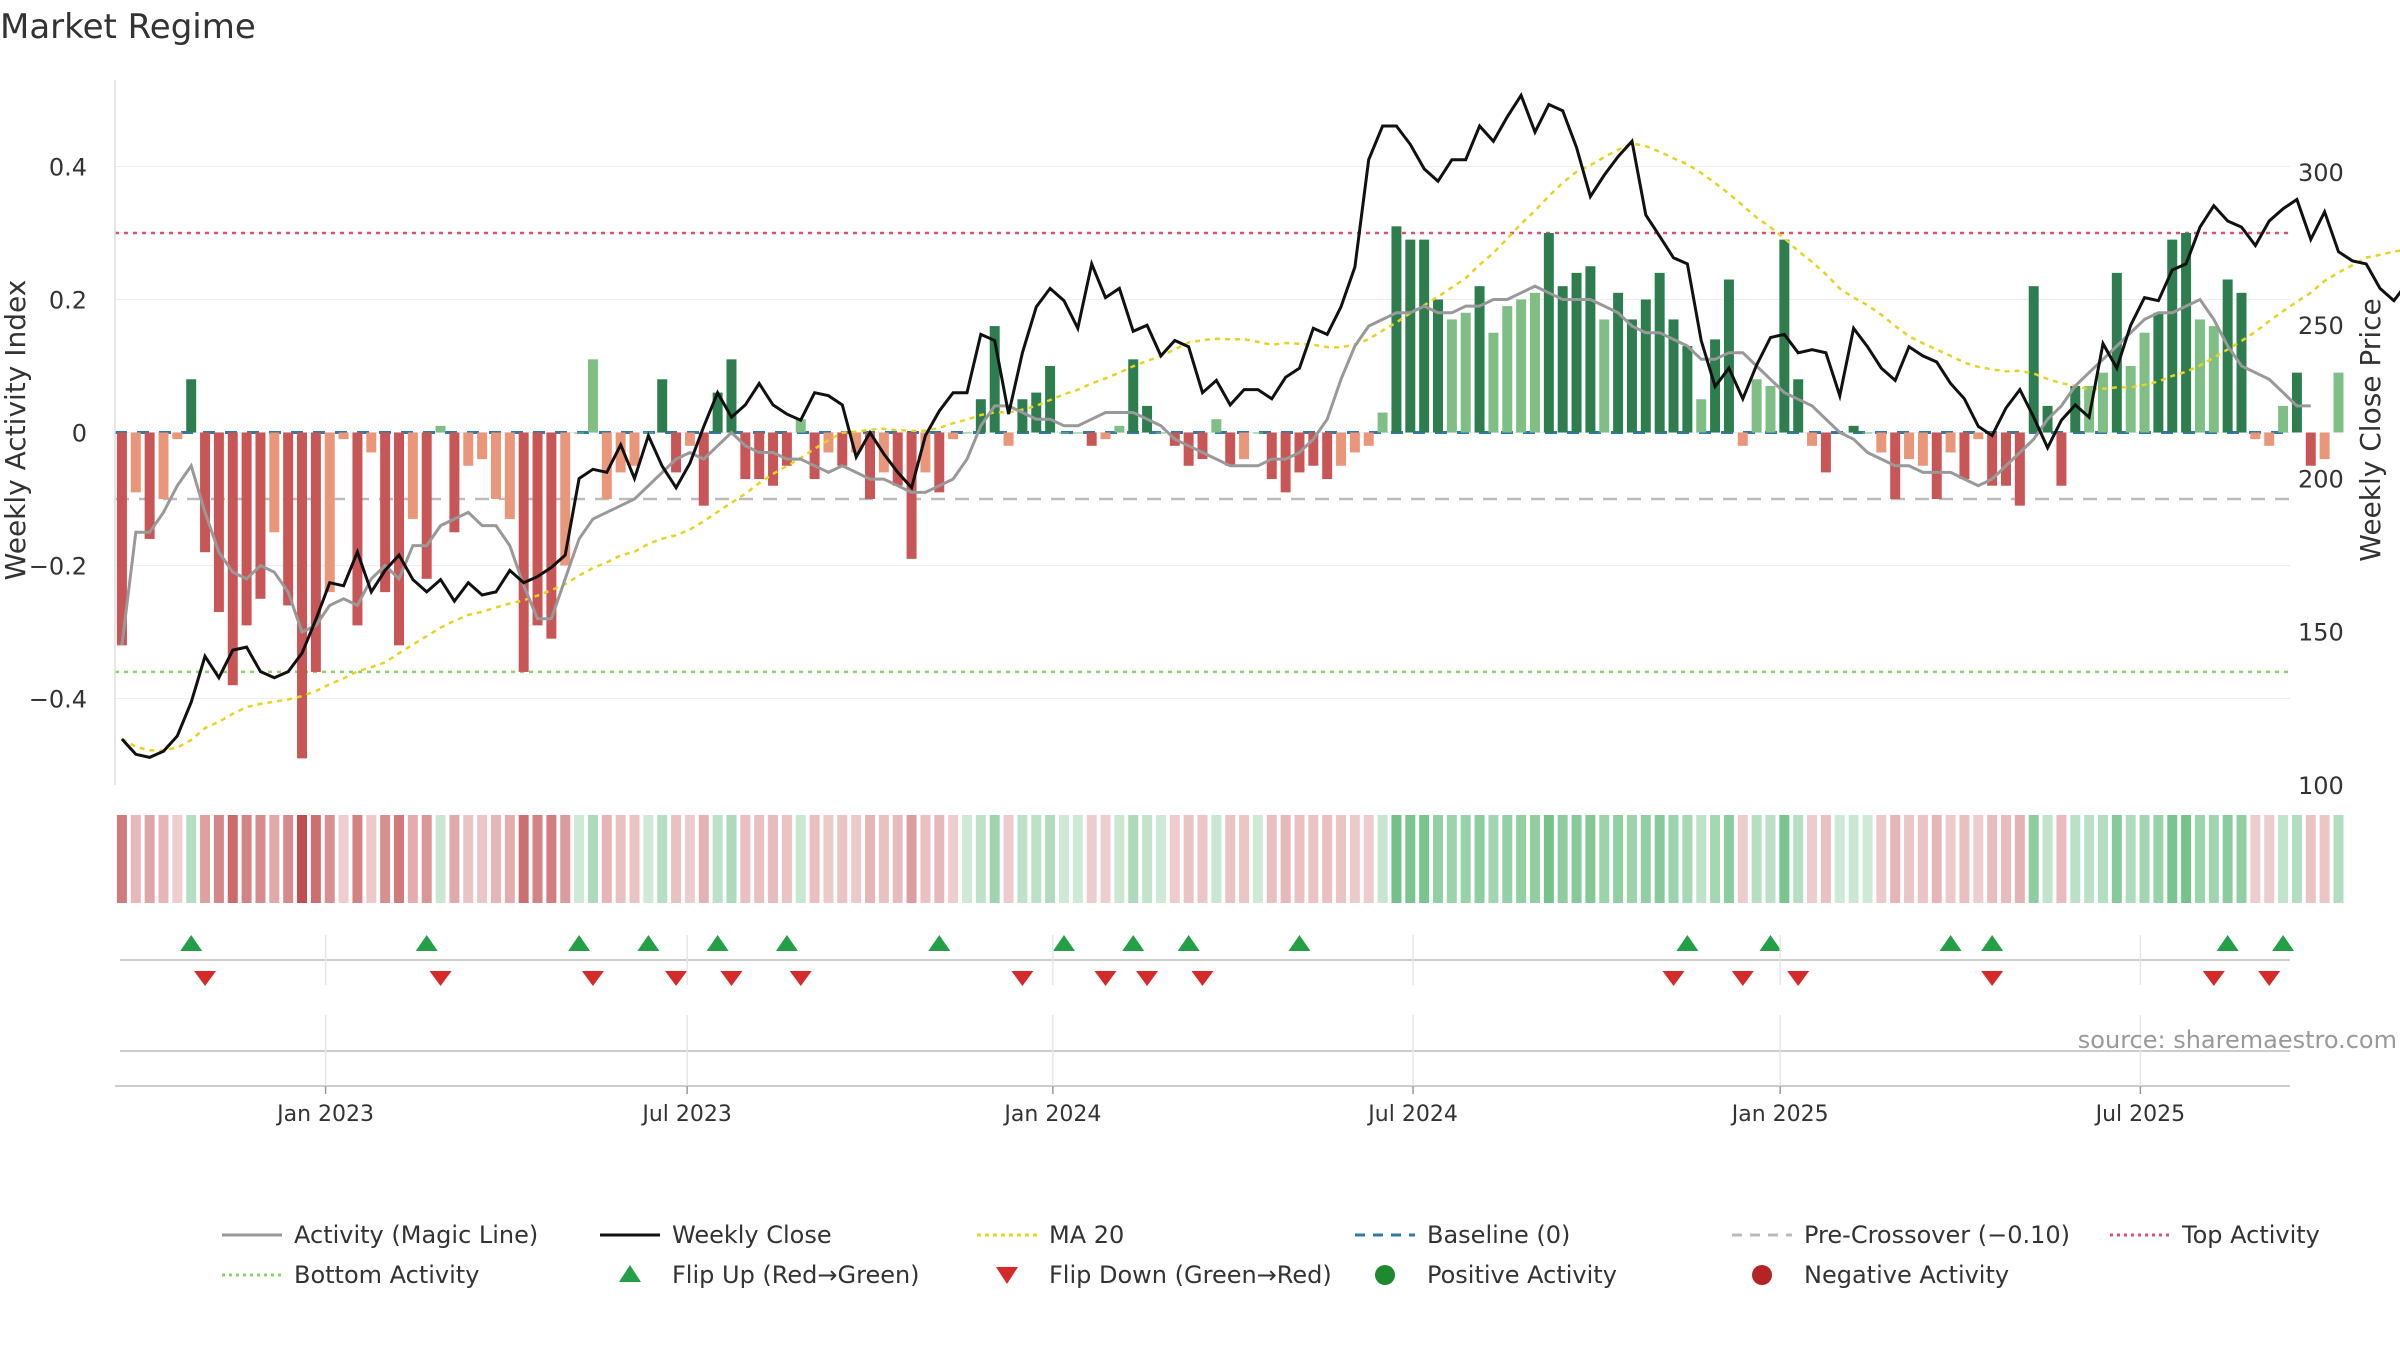 The width and height of the screenshot is (2400, 1350). Describe the element at coordinates (1412, 1114) in the screenshot. I see `x-tick-label: Jul 2024` at that location.